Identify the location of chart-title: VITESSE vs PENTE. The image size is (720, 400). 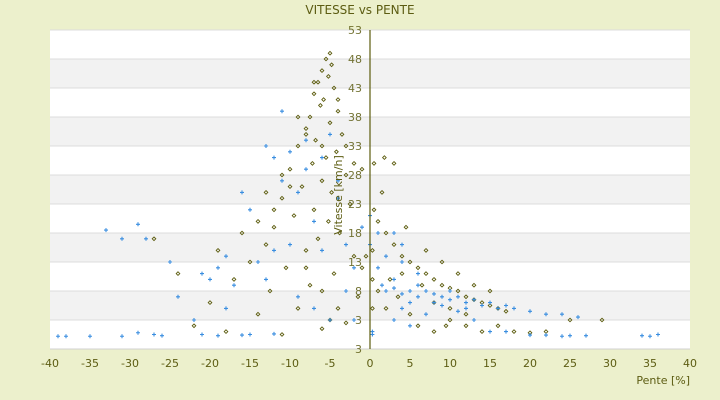
(359, 10).